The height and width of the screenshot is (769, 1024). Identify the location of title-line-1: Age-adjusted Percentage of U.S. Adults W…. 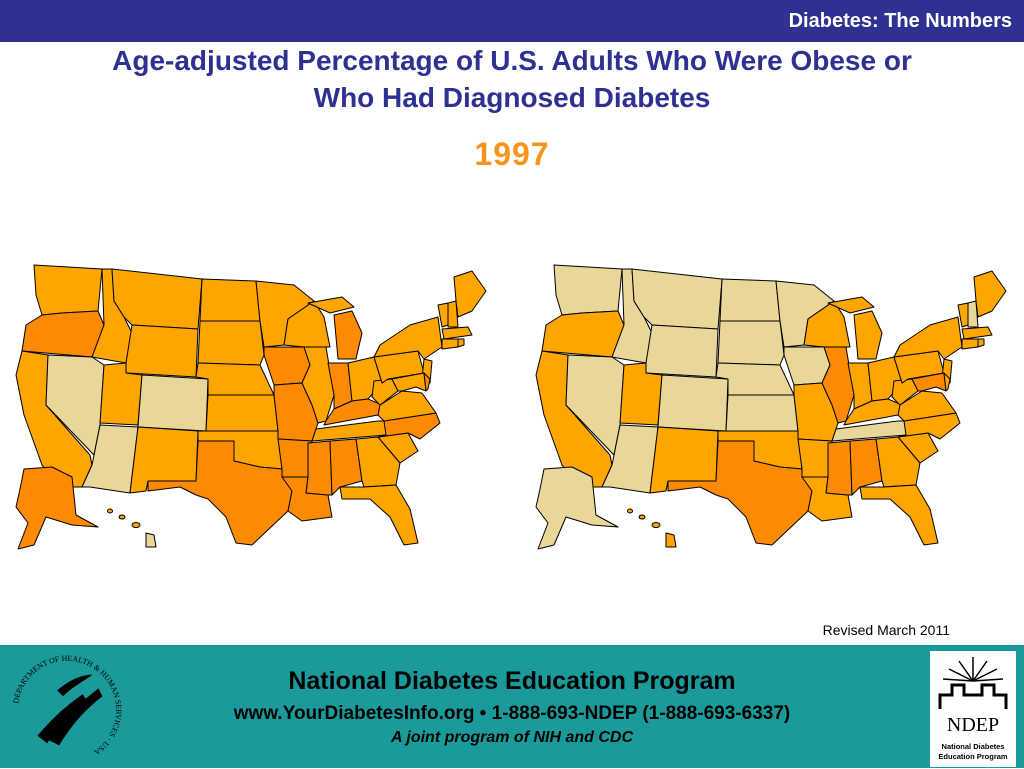
(512, 60).